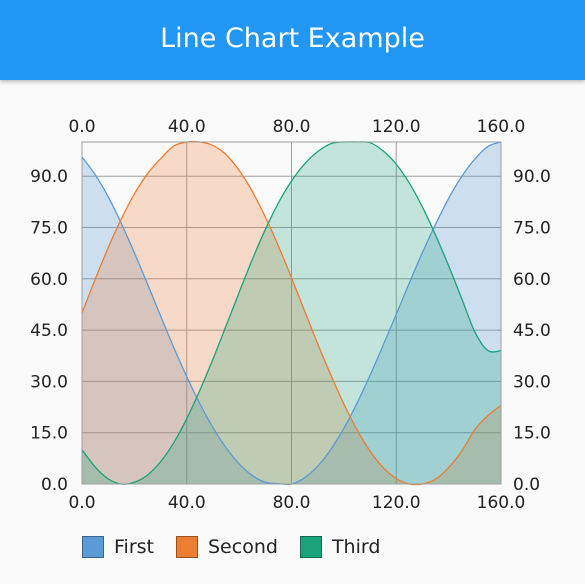 The height and width of the screenshot is (584, 585). Describe the element at coordinates (532, 434) in the screenshot. I see `y-tick-label-right: 15.0` at that location.